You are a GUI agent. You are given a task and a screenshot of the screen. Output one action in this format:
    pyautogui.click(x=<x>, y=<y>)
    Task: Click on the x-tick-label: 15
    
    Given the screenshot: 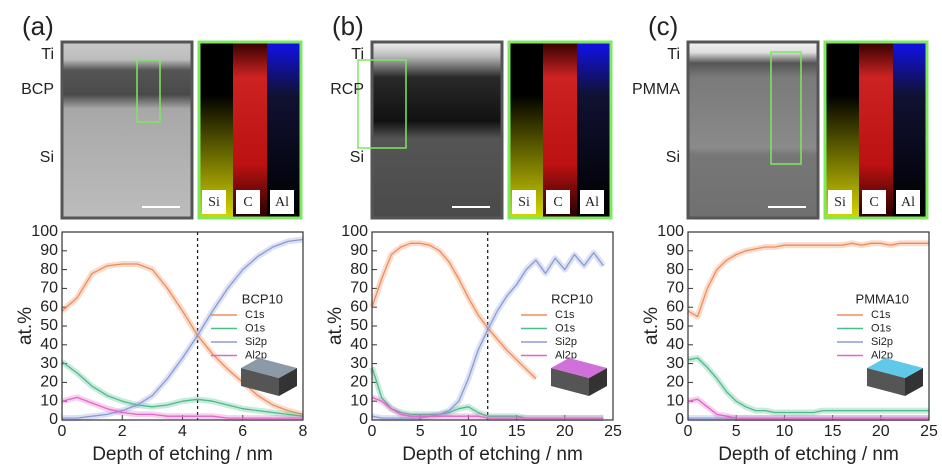 What is the action you would take?
    pyautogui.click(x=833, y=431)
    